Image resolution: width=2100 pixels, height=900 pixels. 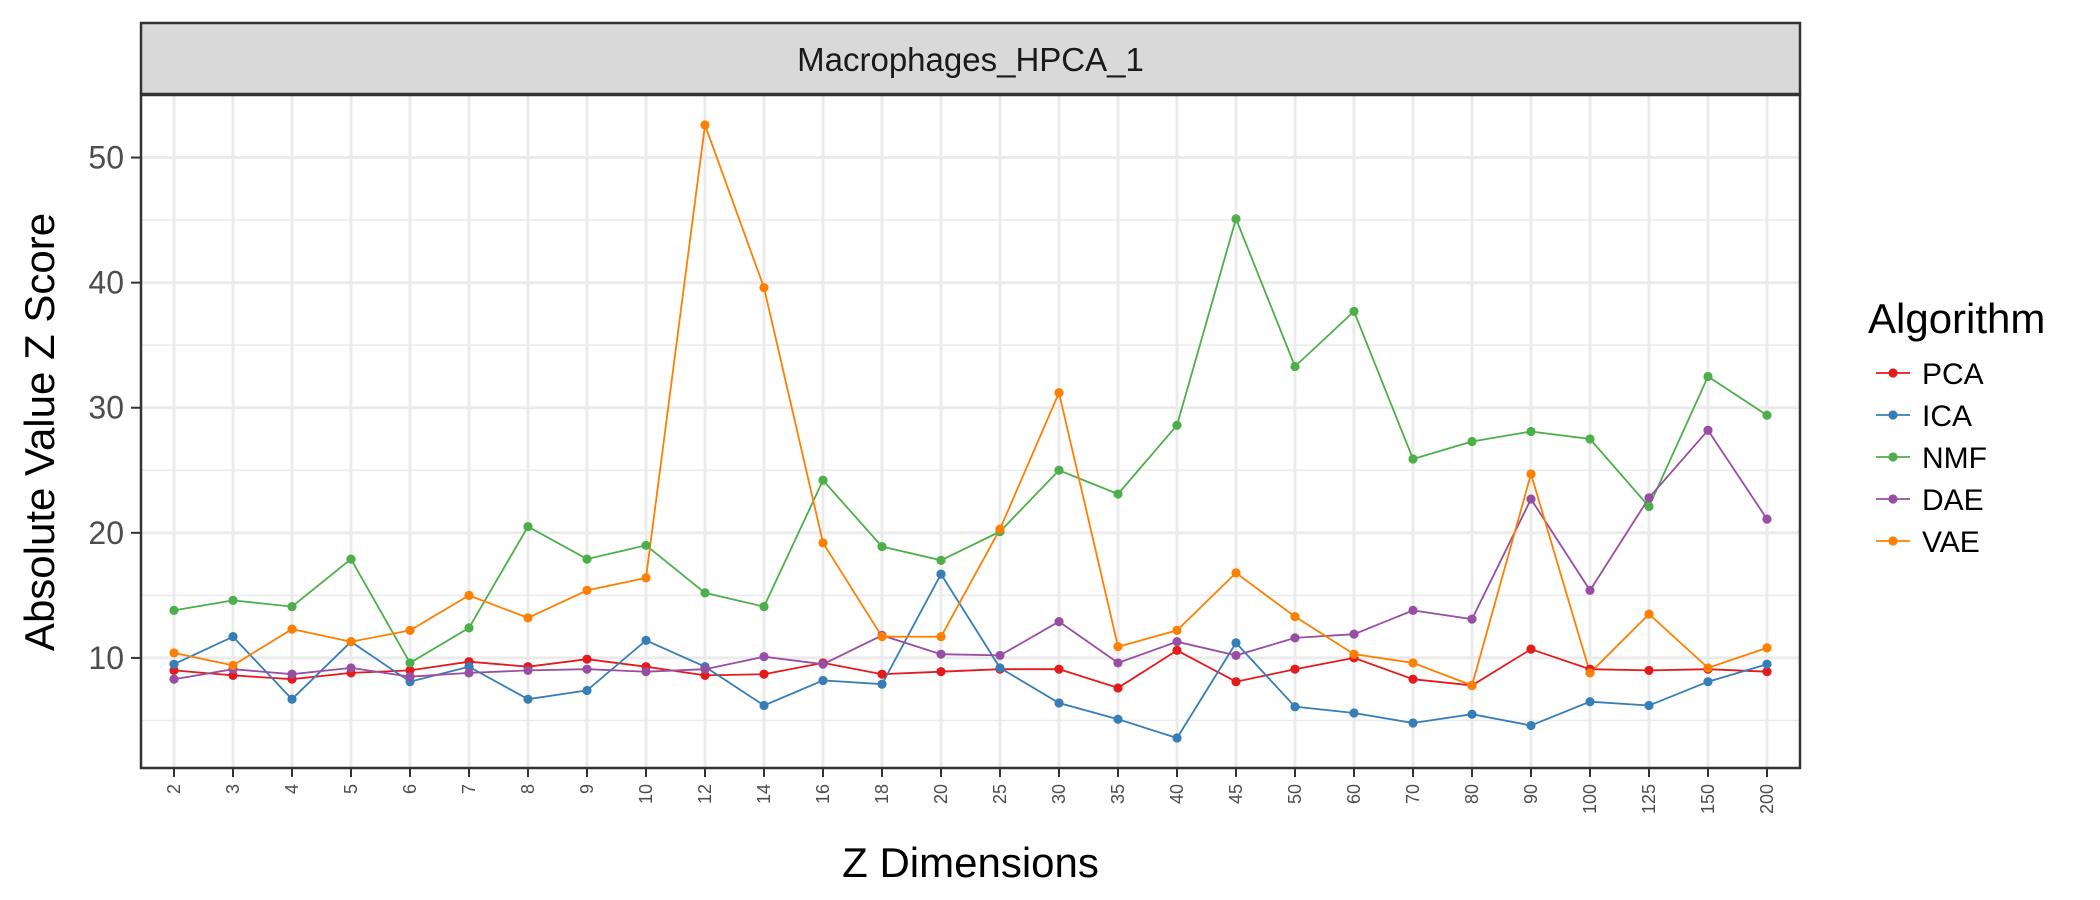 What do you see at coordinates (1295, 794) in the screenshot?
I see `x-tick-label: 50` at bounding box center [1295, 794].